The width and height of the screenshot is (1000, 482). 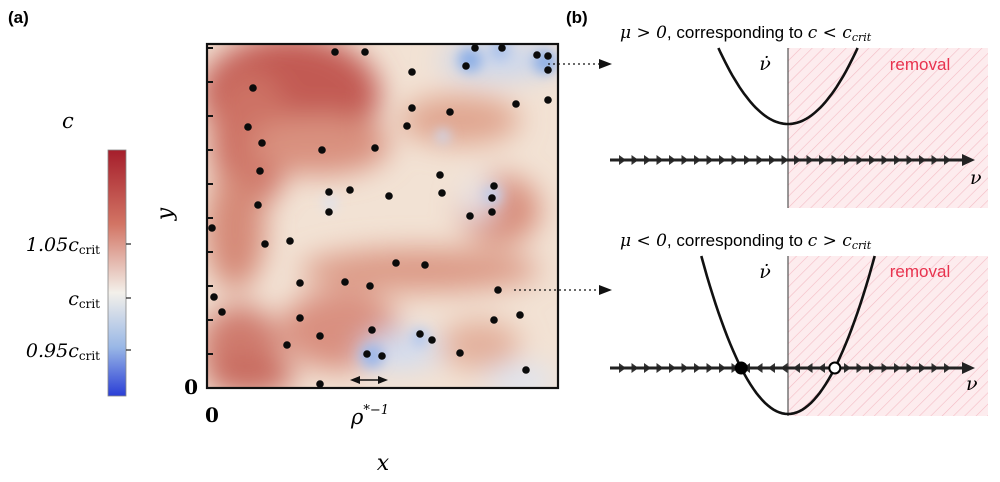 What do you see at coordinates (765, 64) in the screenshot?
I see `top-nudot-label: ν̇` at bounding box center [765, 64].